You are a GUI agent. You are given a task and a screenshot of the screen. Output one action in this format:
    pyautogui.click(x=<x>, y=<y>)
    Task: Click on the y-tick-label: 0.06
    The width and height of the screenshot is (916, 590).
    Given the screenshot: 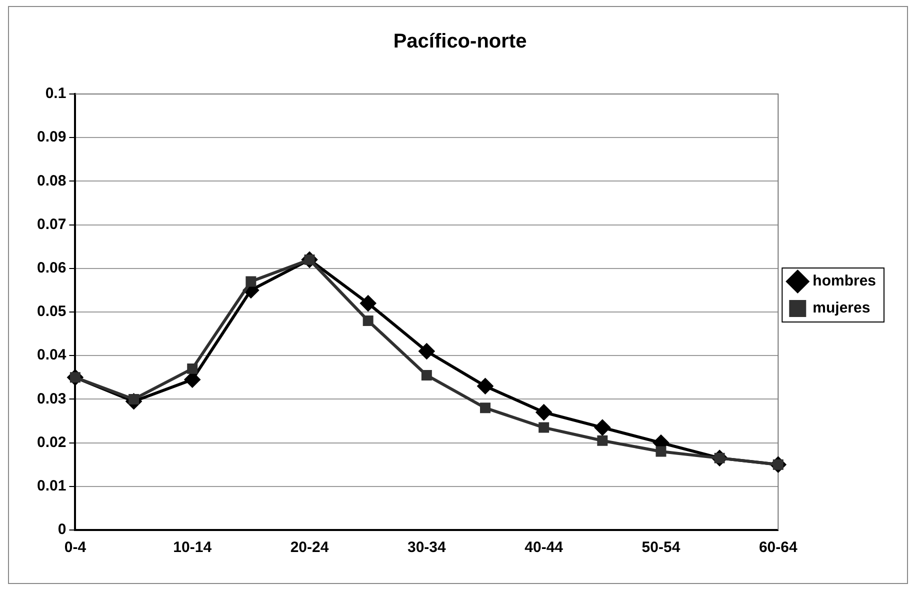 What is the action you would take?
    pyautogui.click(x=51, y=268)
    